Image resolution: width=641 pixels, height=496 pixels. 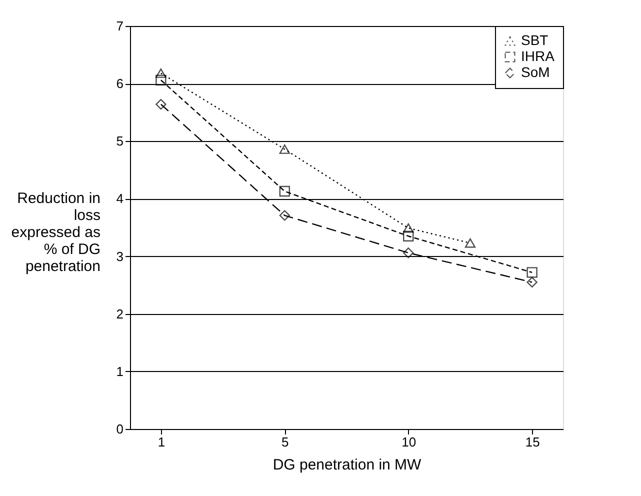 What do you see at coordinates (120, 141) in the screenshot?
I see `y-tick-label: 5` at bounding box center [120, 141].